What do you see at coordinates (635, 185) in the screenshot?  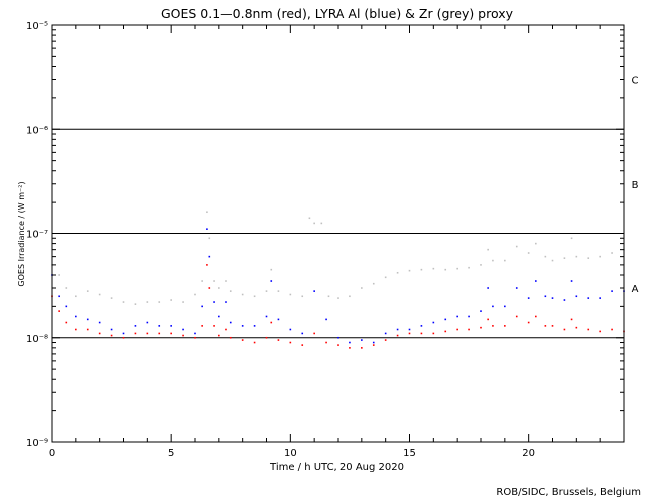 I see `flare-class-label: B` at bounding box center [635, 185].